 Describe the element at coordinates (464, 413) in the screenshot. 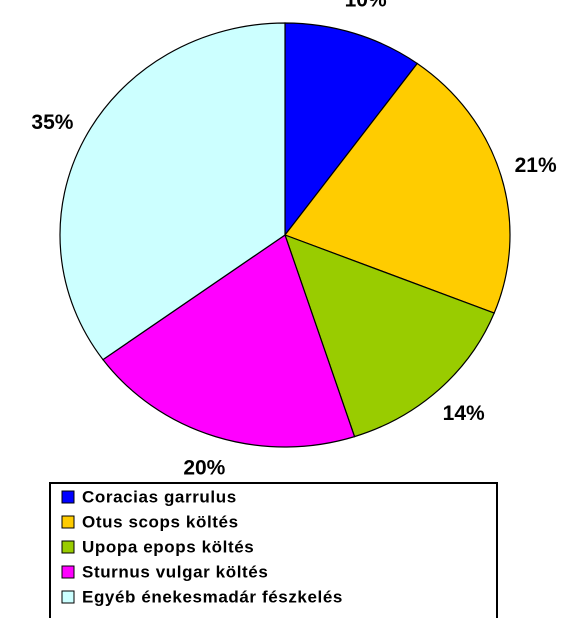

I see `data-label: 14%` at that location.